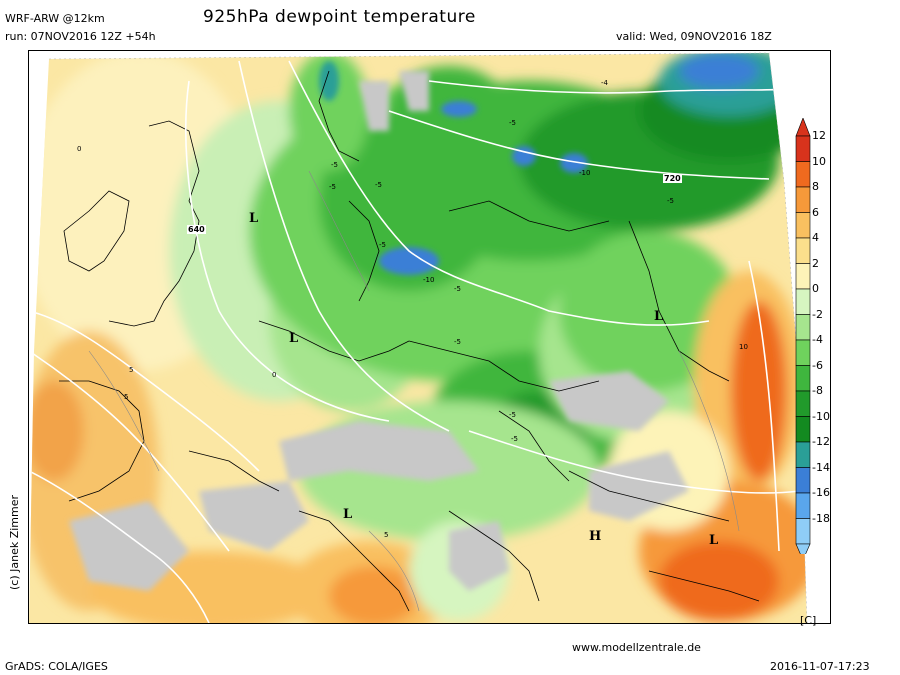  What do you see at coordinates (604, 83) in the screenshot?
I see `isotherm-label: -4` at bounding box center [604, 83].